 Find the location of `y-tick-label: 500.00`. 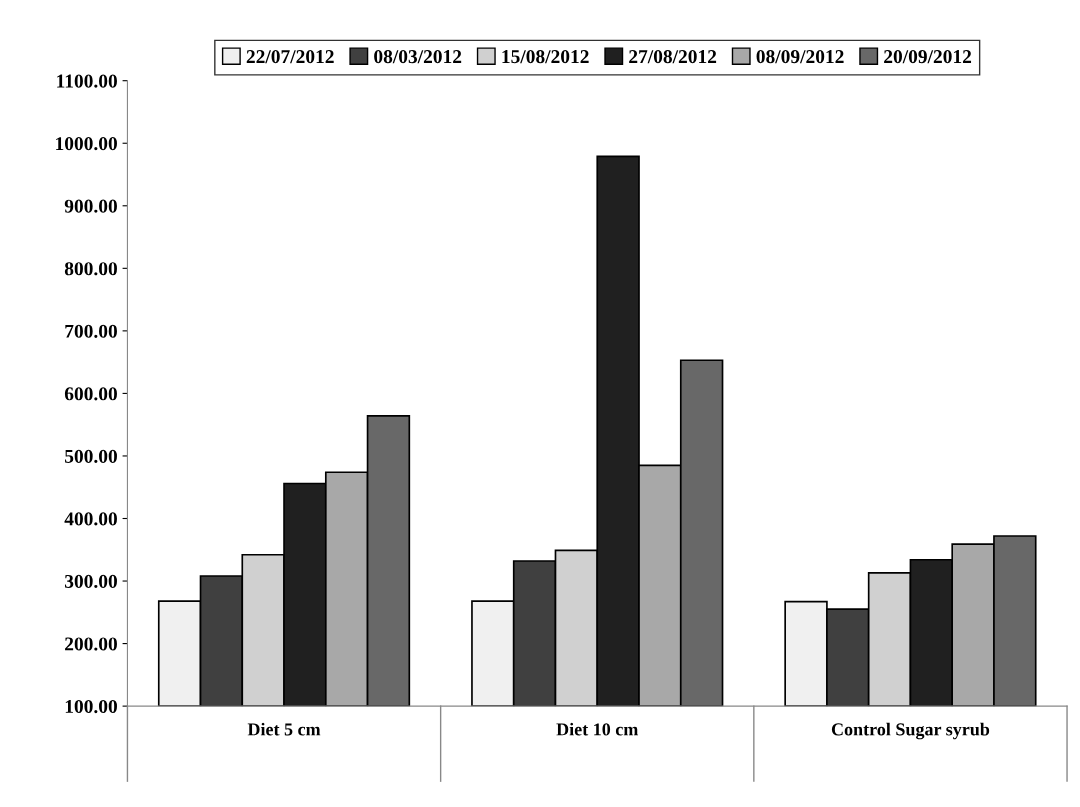

y-tick-label: 500.00 is located at coordinates (91, 456).